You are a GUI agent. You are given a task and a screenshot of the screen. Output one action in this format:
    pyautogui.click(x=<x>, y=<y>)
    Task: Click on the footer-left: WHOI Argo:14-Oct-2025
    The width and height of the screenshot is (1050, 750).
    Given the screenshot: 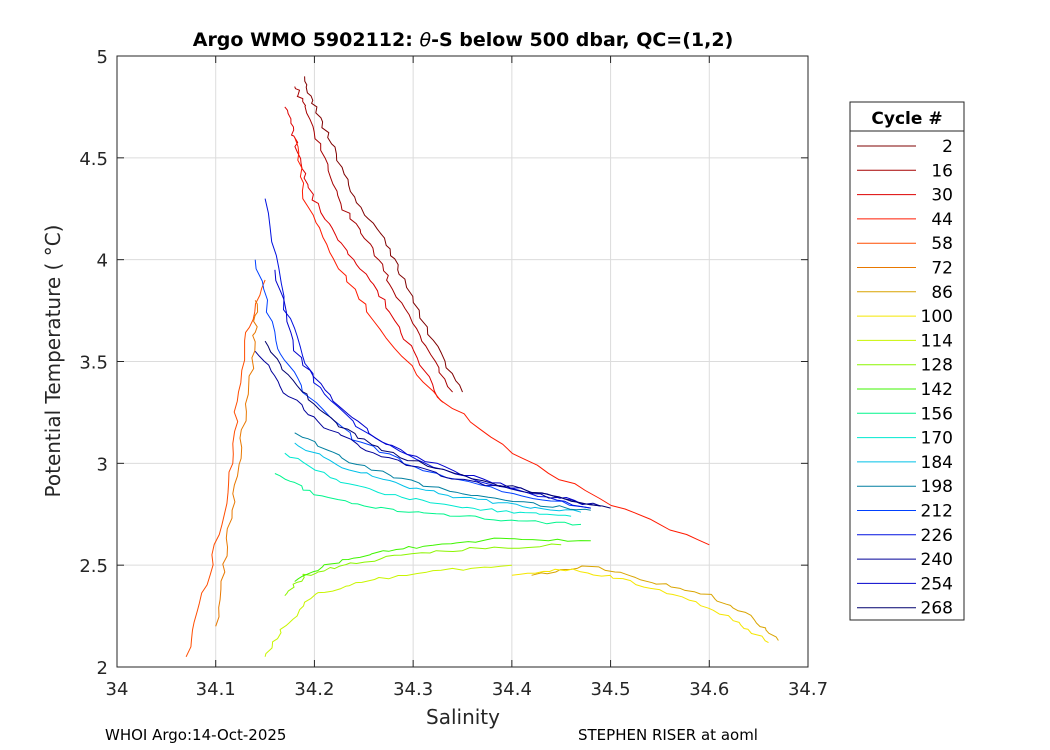 What is the action you would take?
    pyautogui.click(x=195, y=735)
    